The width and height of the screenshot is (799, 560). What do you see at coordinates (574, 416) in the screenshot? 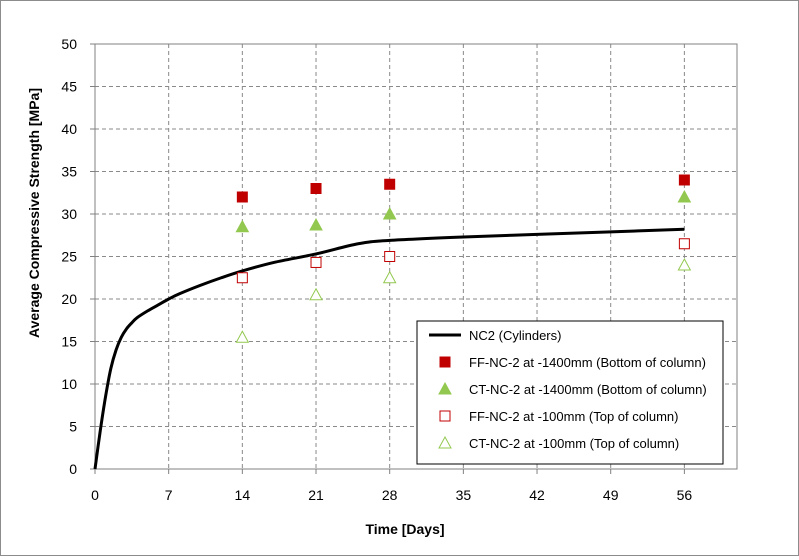
I see `legend-label: FF-NC-2 at -100mm (Top of column)` at bounding box center [574, 416].